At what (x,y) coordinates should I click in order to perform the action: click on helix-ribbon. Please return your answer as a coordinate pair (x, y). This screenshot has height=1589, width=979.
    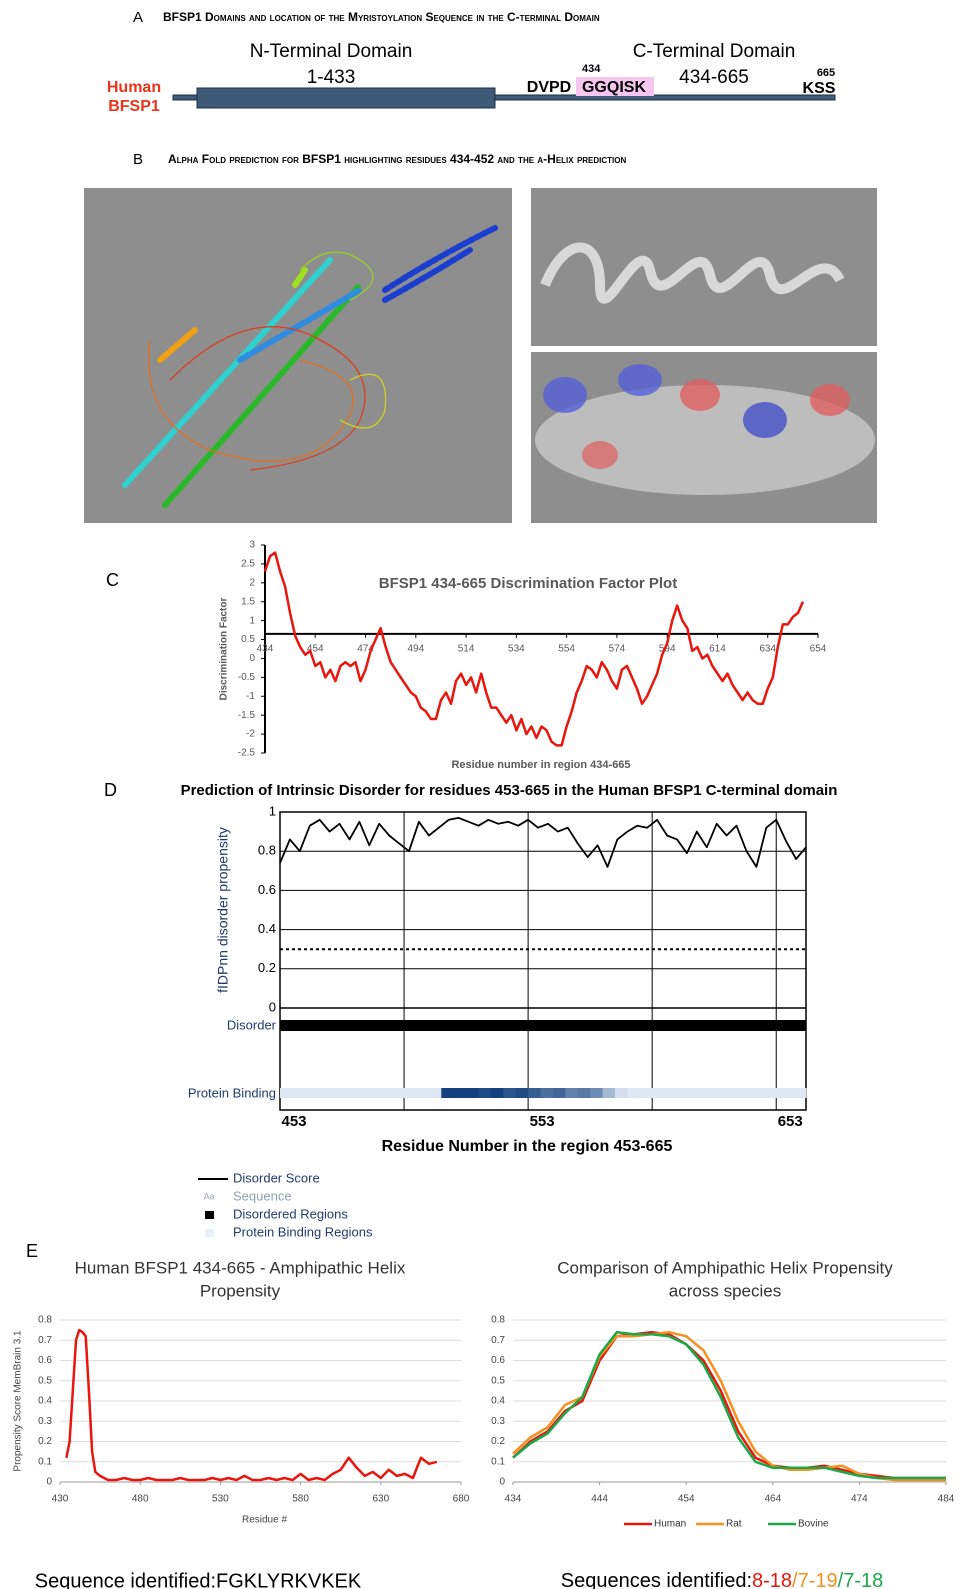
    Looking at the image, I should click on (692, 273).